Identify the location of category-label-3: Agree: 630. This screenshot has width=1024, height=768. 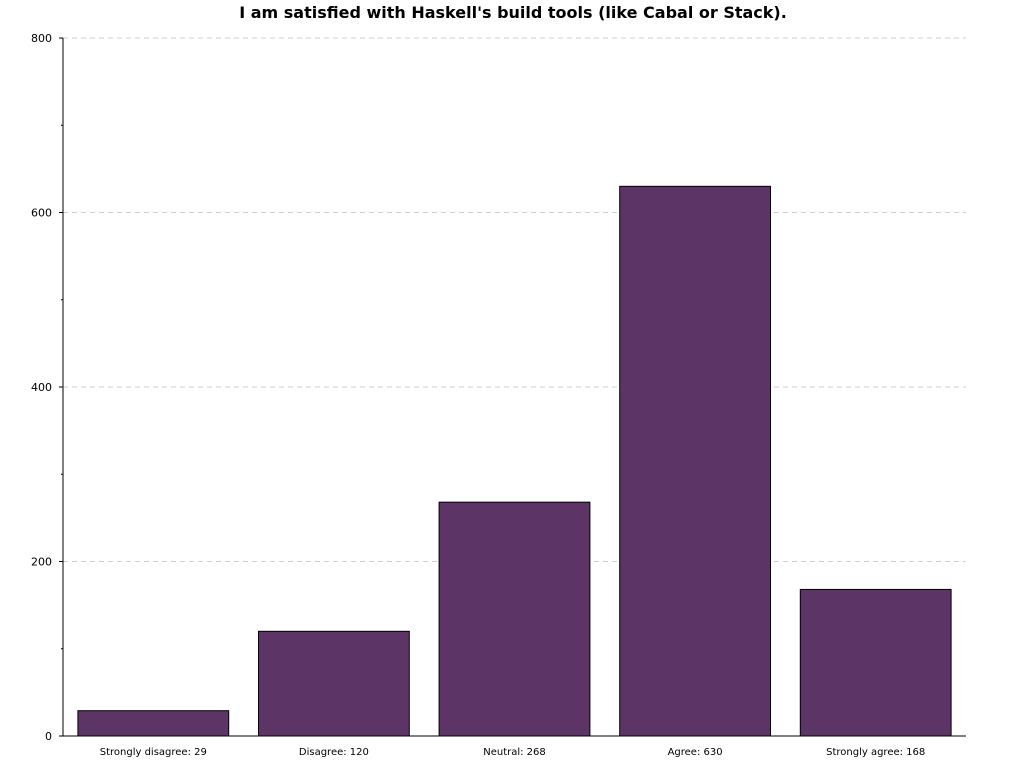
(695, 752).